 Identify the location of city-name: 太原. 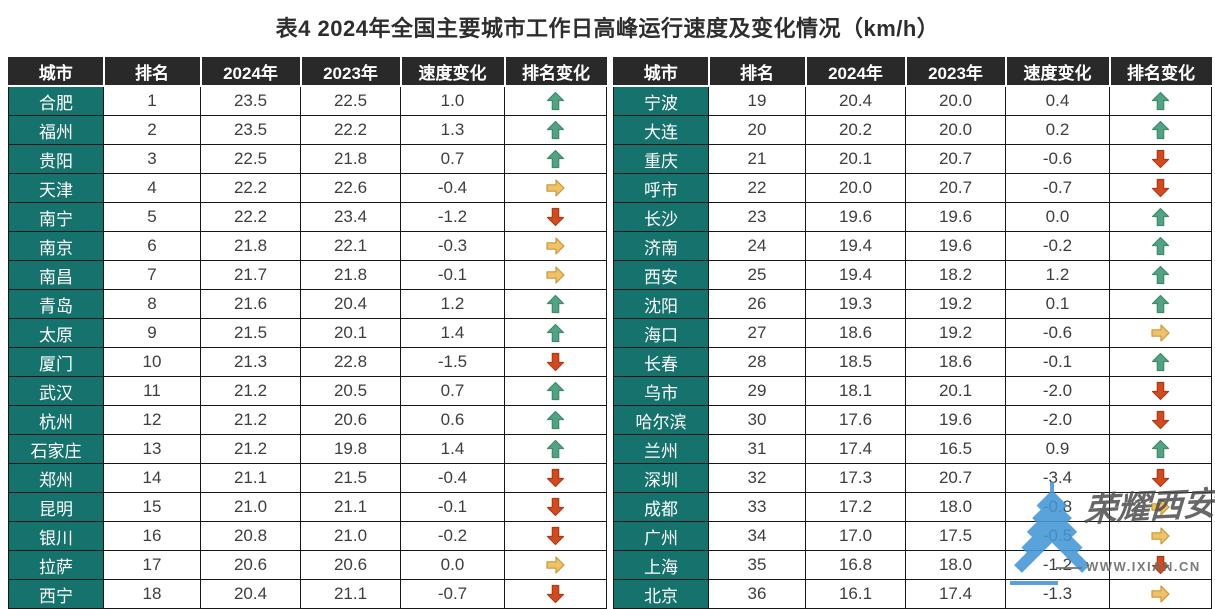
(56, 333).